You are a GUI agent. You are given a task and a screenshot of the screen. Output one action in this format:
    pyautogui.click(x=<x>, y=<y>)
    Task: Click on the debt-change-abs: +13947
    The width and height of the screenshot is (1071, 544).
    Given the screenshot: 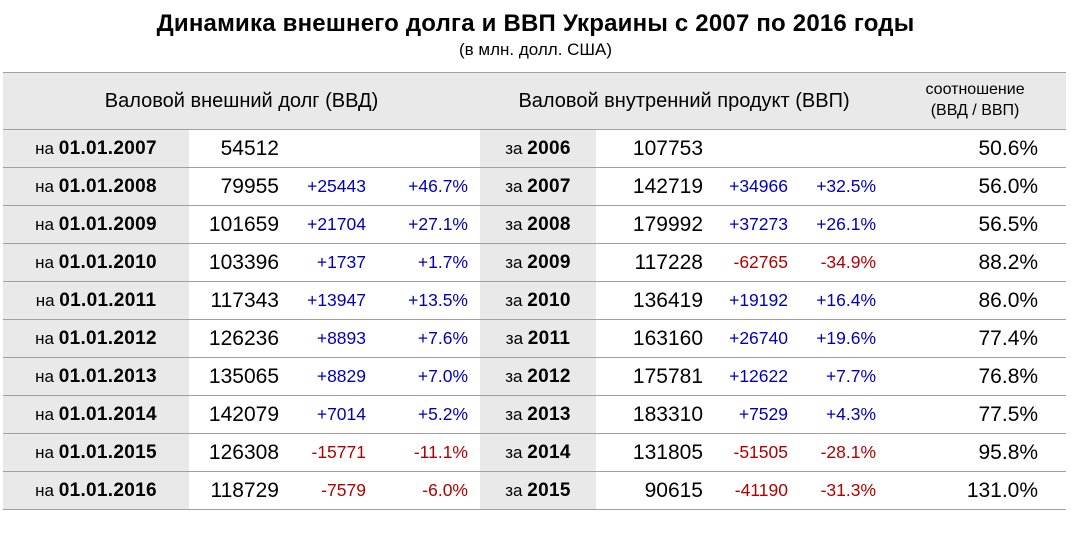 What is the action you would take?
    pyautogui.click(x=336, y=300)
    